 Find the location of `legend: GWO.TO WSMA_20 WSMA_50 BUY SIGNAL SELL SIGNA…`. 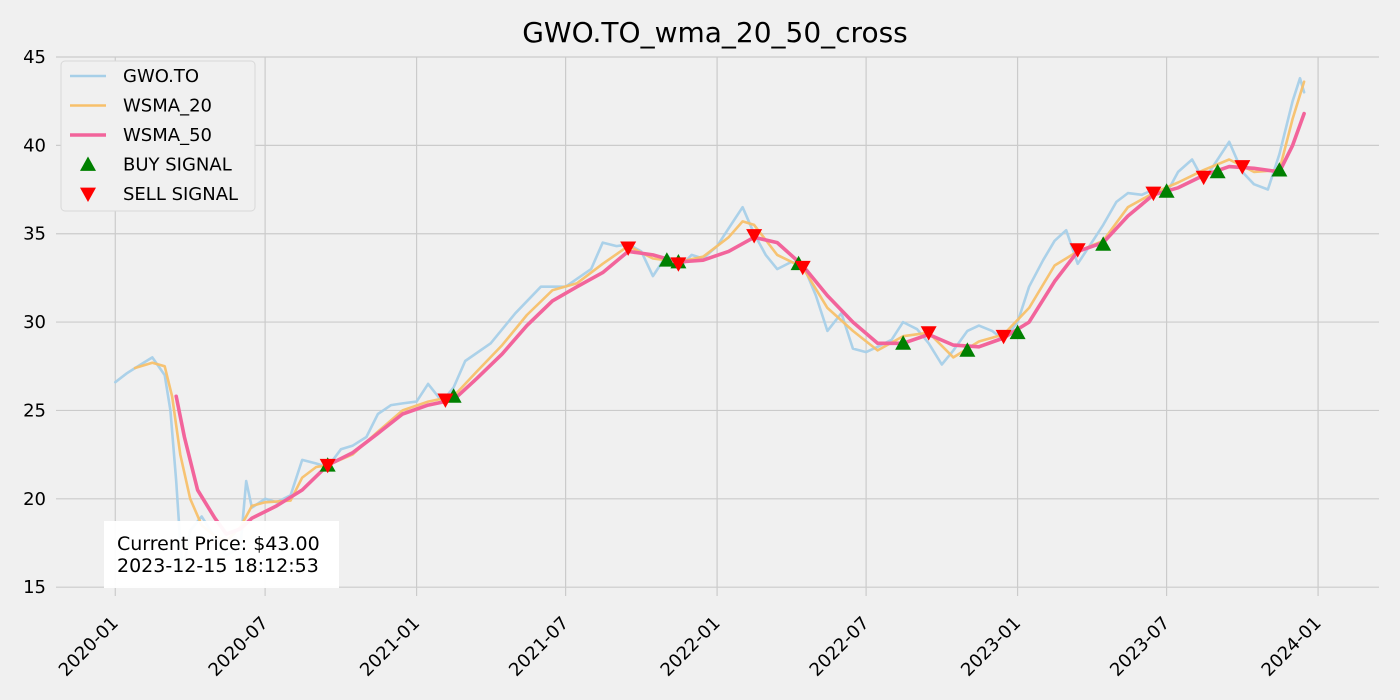

legend: GWO.TO WSMA_20 WSMA_50 BUY SIGNAL SELL SIGNA… is located at coordinates (158, 136).